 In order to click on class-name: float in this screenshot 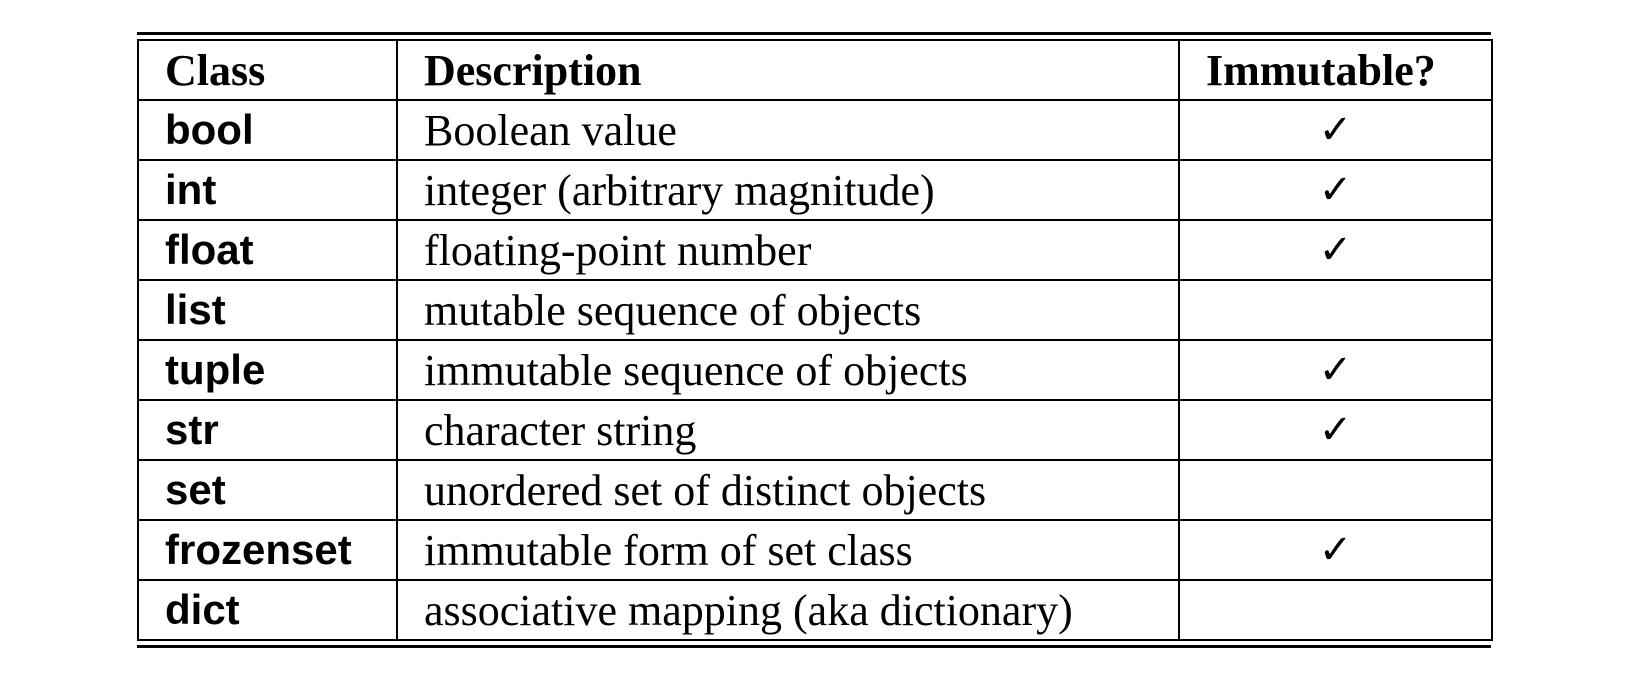, I will do `click(267, 250)`.